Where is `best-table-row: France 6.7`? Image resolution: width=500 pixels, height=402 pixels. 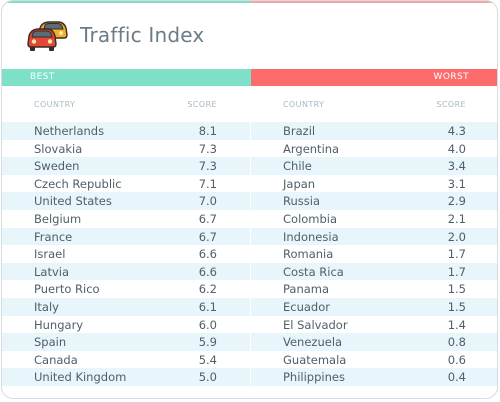
best-table-row: France 6.7 is located at coordinates (126, 236).